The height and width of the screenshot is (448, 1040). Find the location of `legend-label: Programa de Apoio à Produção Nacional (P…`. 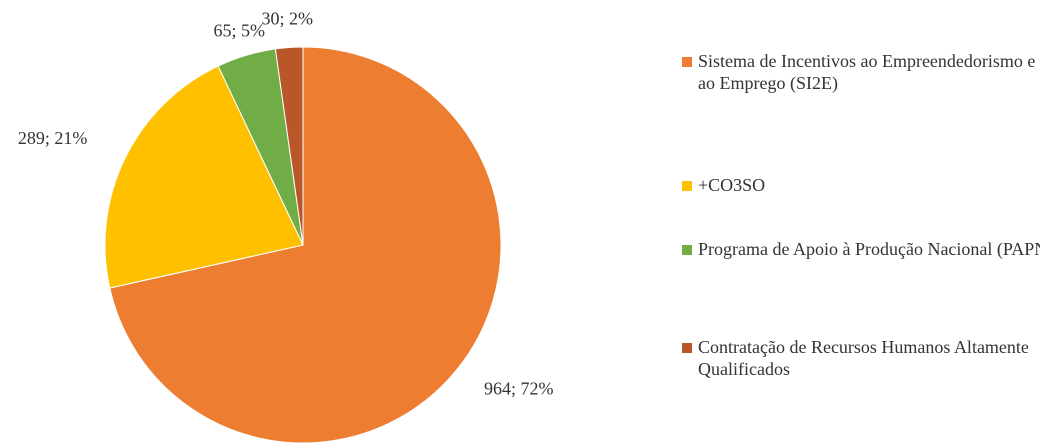

legend-label: Programa de Apoio à Produção Nacional (P… is located at coordinates (869, 249).